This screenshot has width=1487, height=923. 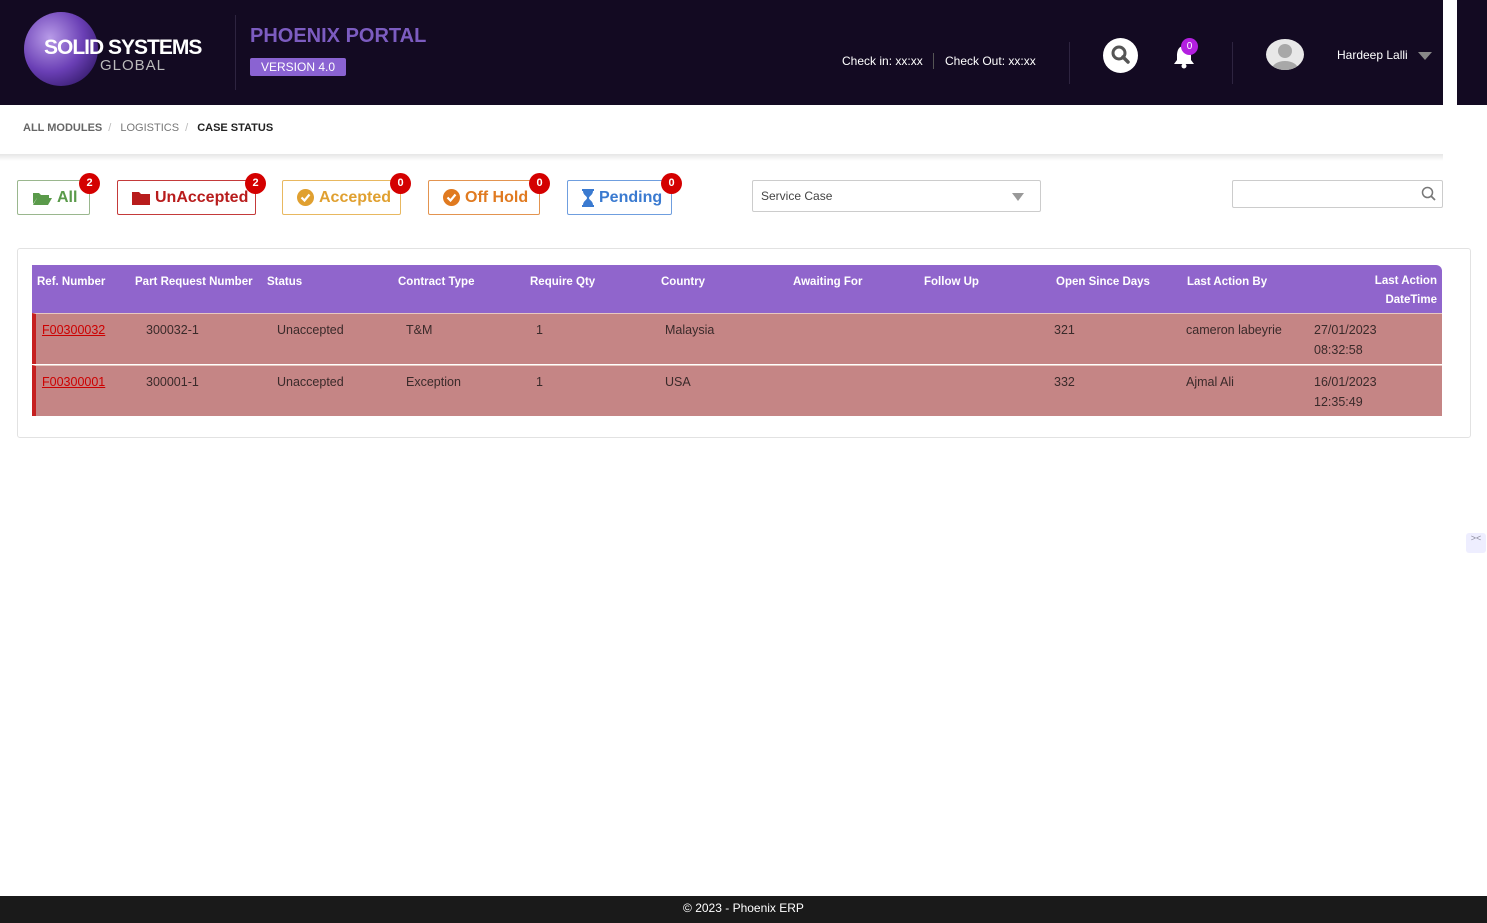 What do you see at coordinates (194, 282) in the screenshot?
I see `column-header: Part Request Number` at bounding box center [194, 282].